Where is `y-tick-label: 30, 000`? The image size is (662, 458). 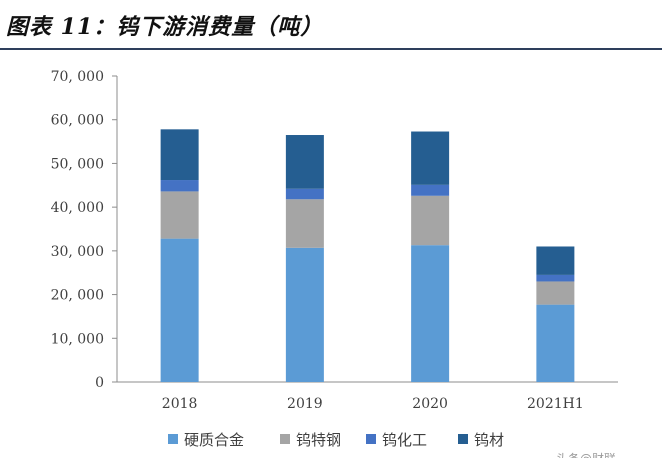 y-tick-label: 30, 000 is located at coordinates (77, 252).